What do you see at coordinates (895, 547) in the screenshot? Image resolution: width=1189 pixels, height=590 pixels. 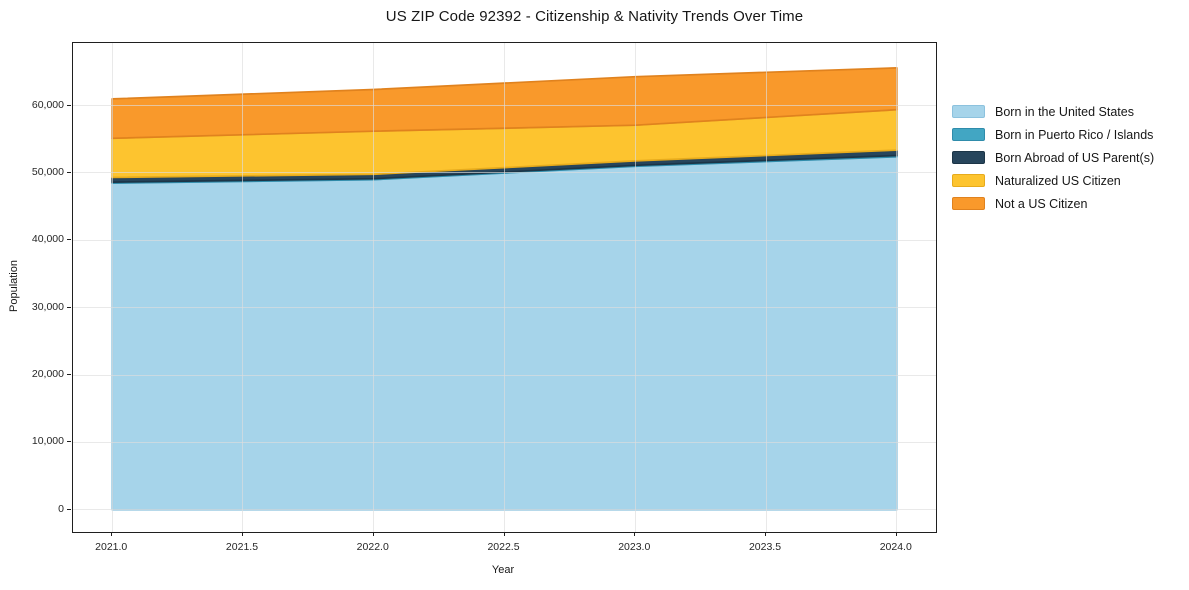 I see `x-tick-label: 2024.0` at bounding box center [895, 547].